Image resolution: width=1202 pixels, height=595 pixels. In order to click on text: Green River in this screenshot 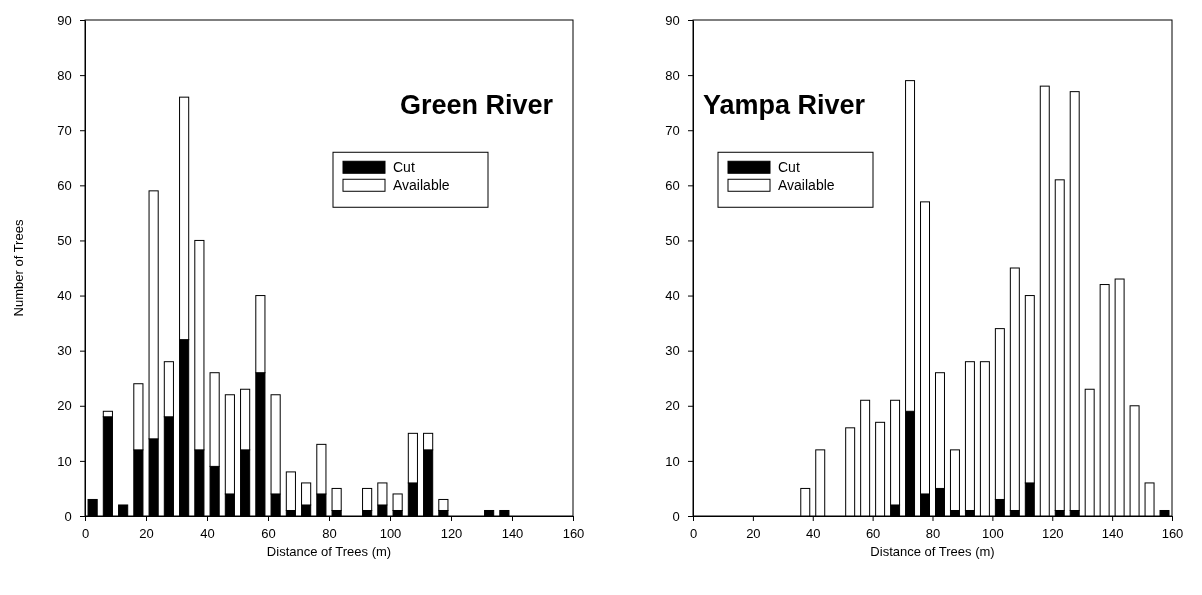, I will do `click(476, 104)`.